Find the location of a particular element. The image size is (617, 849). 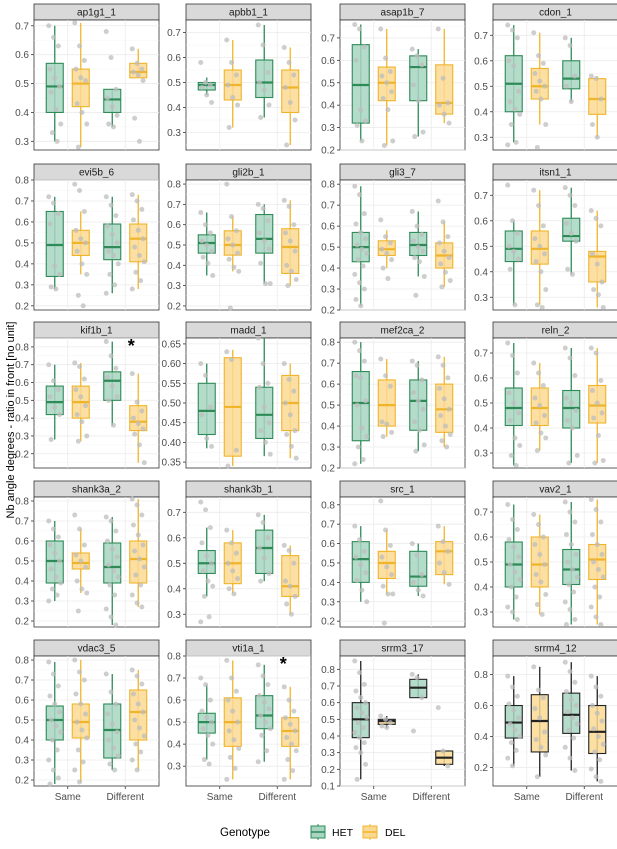

legend-label-del: DEL is located at coordinates (395, 833).